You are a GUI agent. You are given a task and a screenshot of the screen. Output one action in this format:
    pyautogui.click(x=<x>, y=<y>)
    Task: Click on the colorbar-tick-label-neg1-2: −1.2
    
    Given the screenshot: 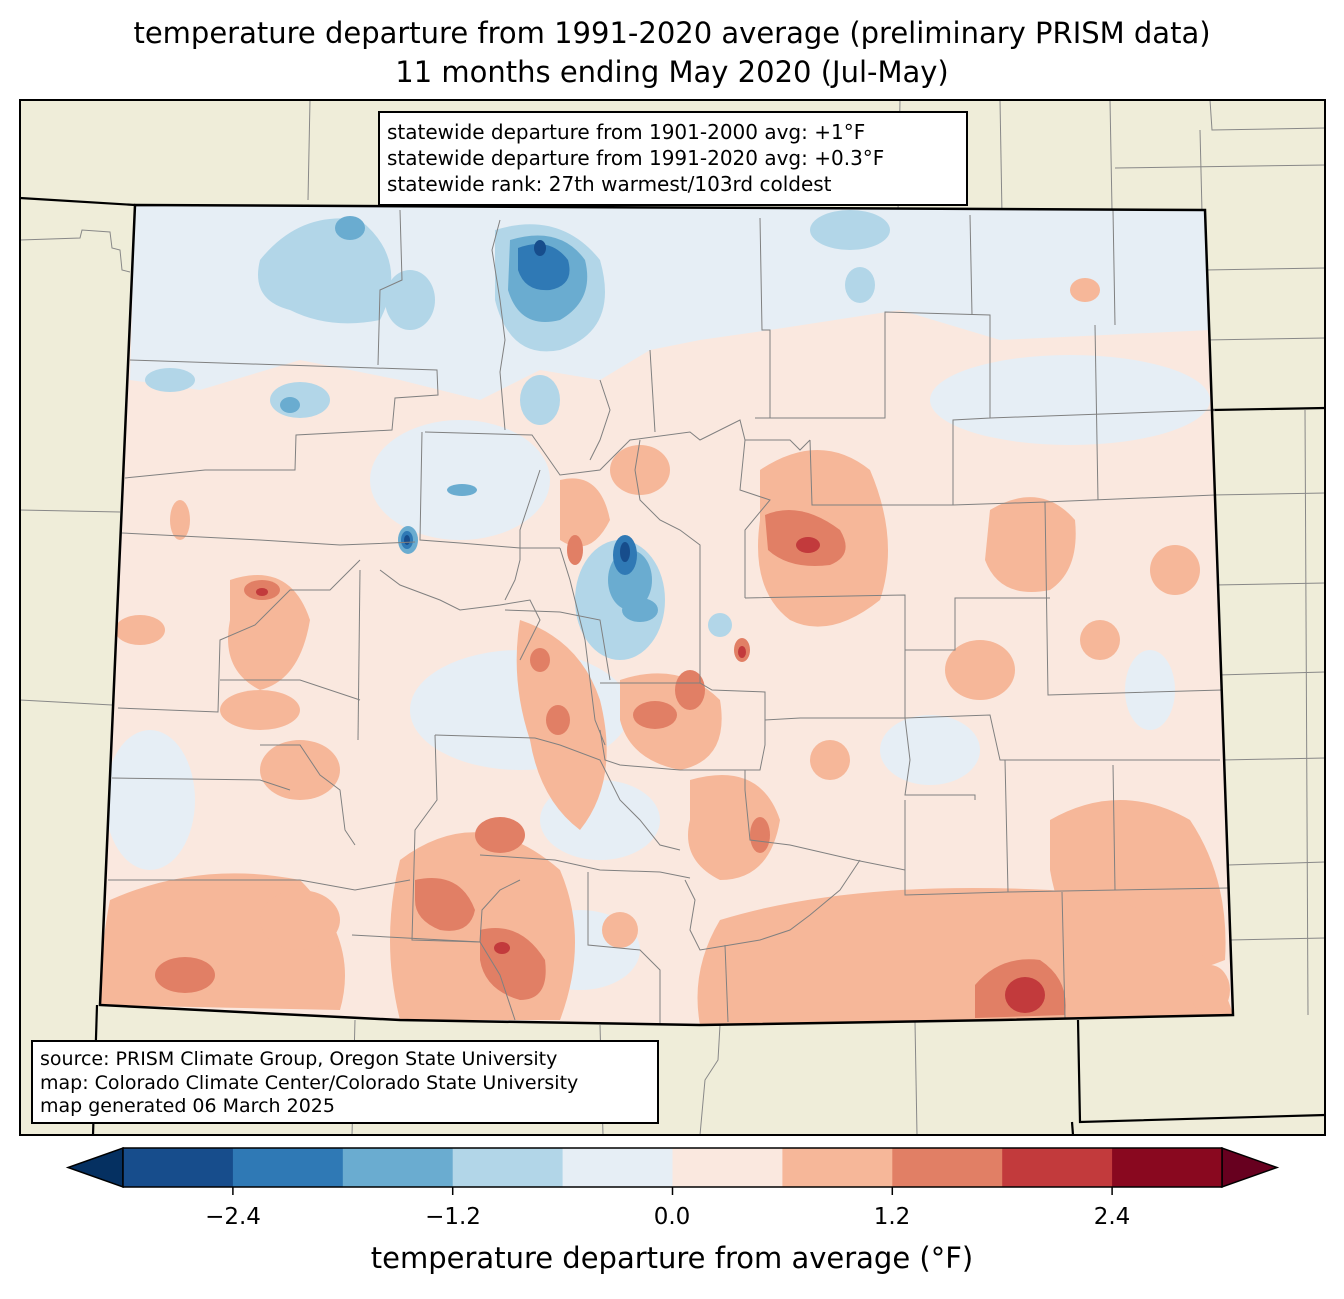 What is the action you would take?
    pyautogui.click(x=453, y=1217)
    